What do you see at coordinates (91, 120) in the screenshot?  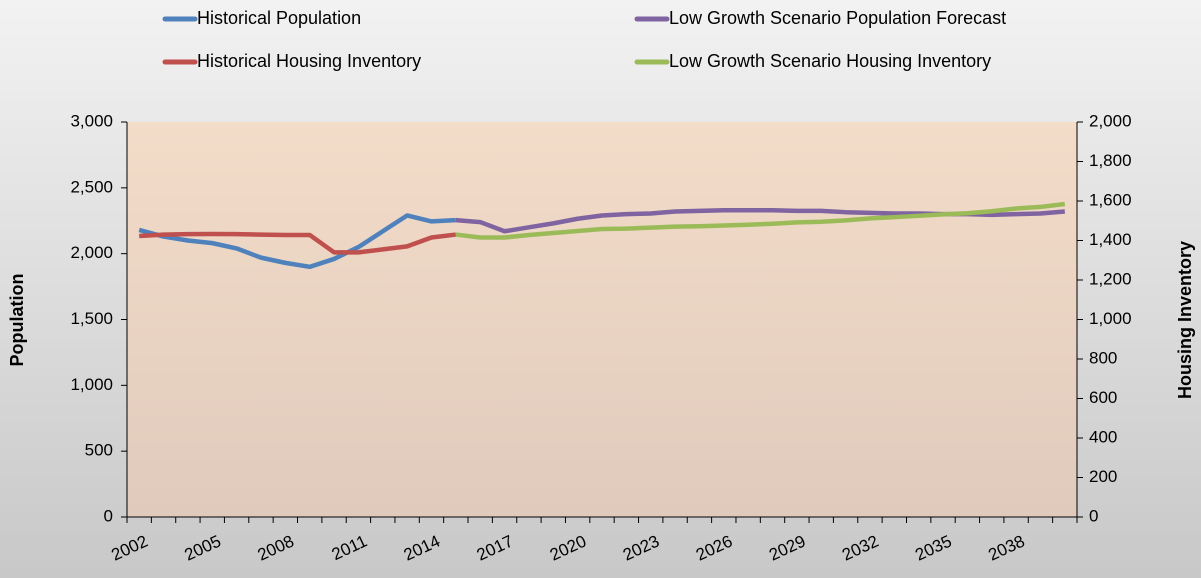 I see `y-tick-label: 3,000` at bounding box center [91, 120].